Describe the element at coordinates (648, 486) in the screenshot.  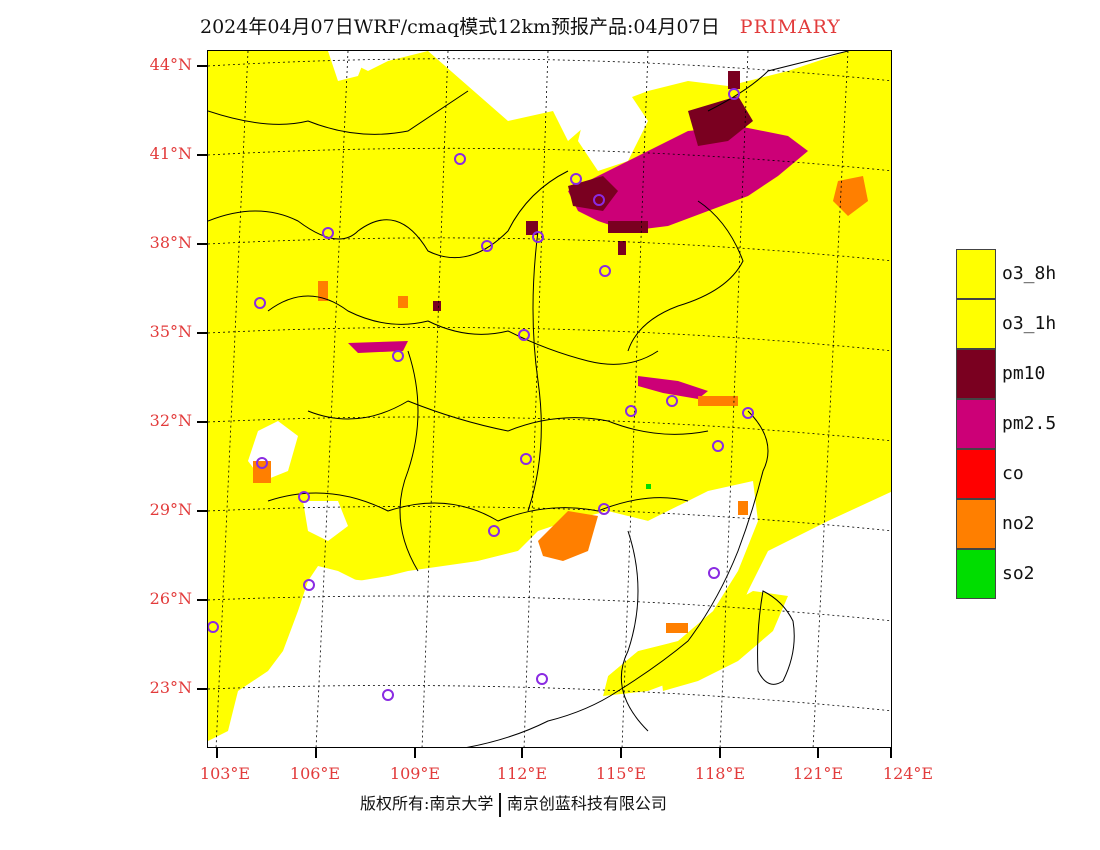
I see `so2-patch` at that location.